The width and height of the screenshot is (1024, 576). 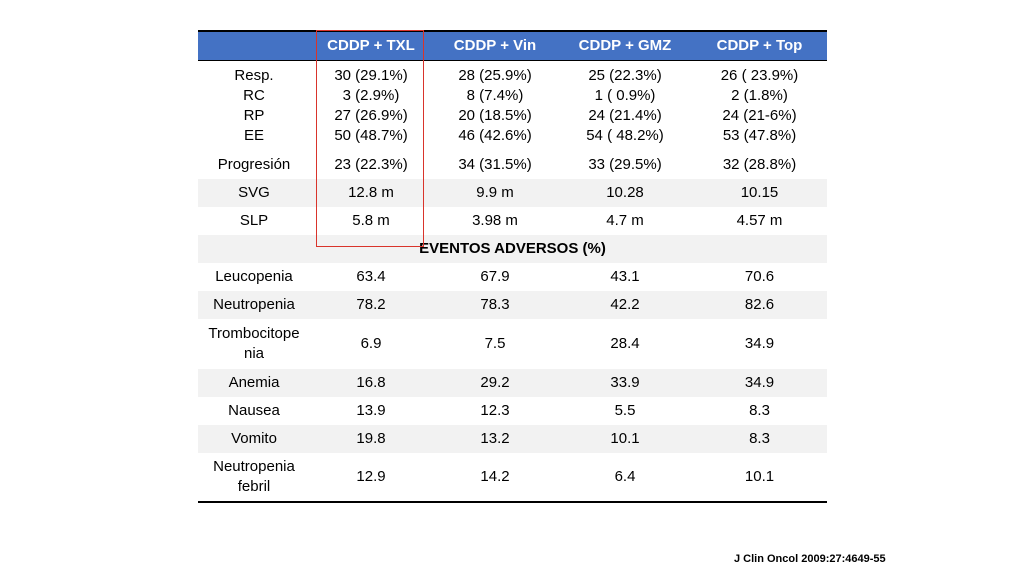 What do you see at coordinates (759, 304) in the screenshot?
I see `table-cell: 82.6` at bounding box center [759, 304].